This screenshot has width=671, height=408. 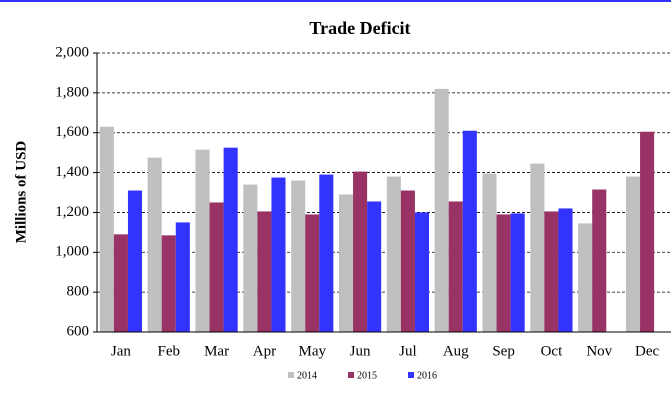 What do you see at coordinates (503, 351) in the screenshot?
I see `x-tick-label: Sep` at bounding box center [503, 351].